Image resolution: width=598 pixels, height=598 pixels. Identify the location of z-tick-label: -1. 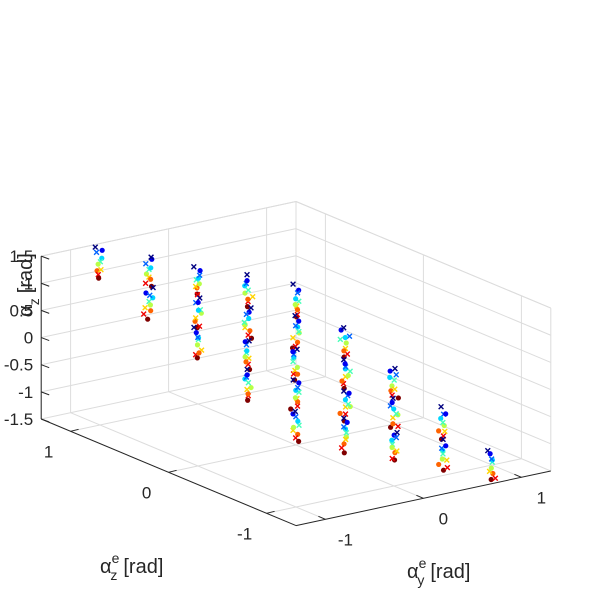
(25, 392).